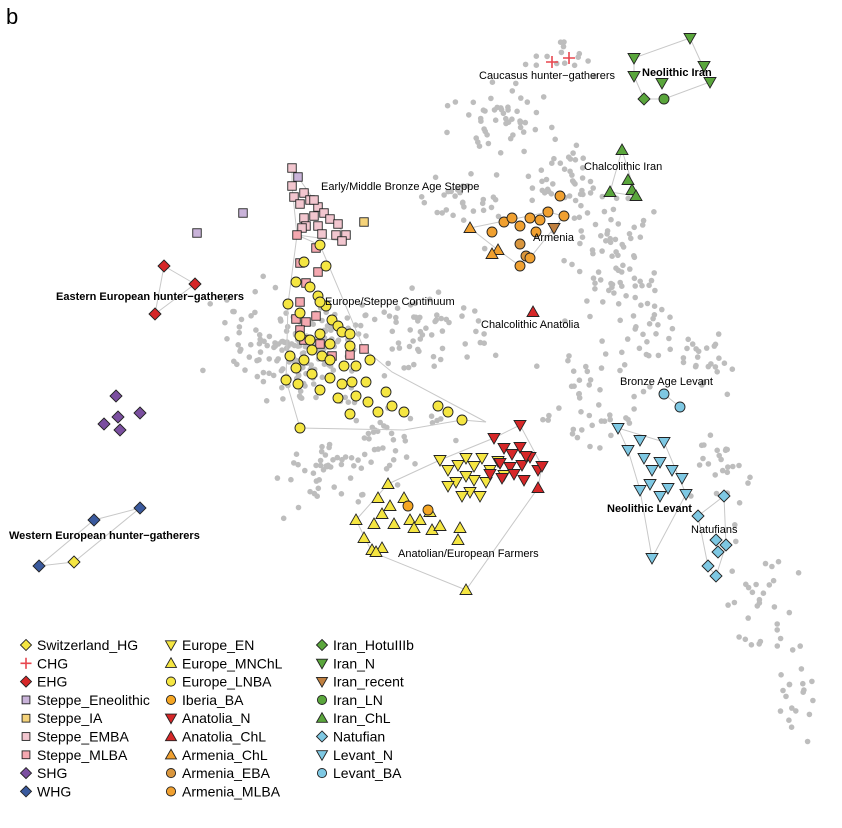  What do you see at coordinates (44, 663) in the screenshot?
I see `legend-item-chg: CHG` at bounding box center [44, 663].